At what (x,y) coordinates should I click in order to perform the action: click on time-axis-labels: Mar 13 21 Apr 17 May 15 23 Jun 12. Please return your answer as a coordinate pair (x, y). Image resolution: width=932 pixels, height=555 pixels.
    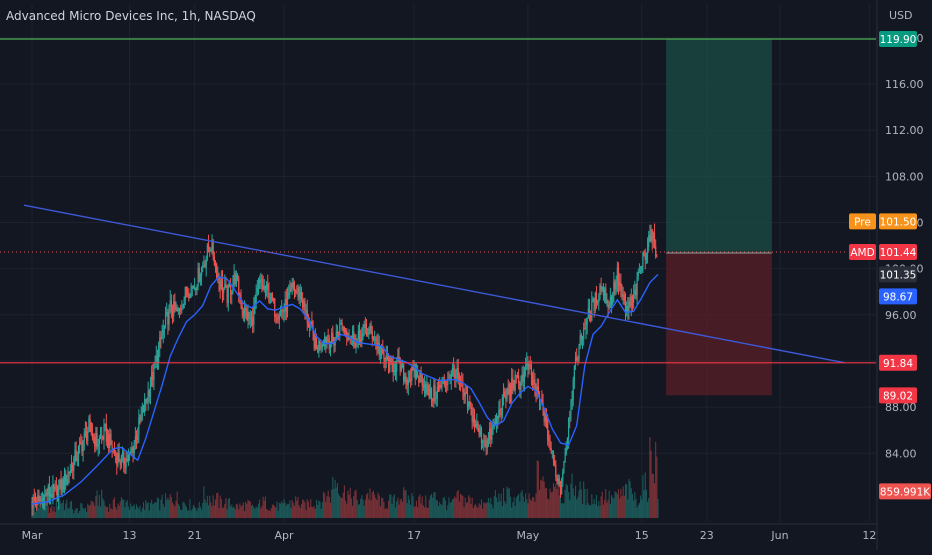
    Looking at the image, I should click on (449, 535).